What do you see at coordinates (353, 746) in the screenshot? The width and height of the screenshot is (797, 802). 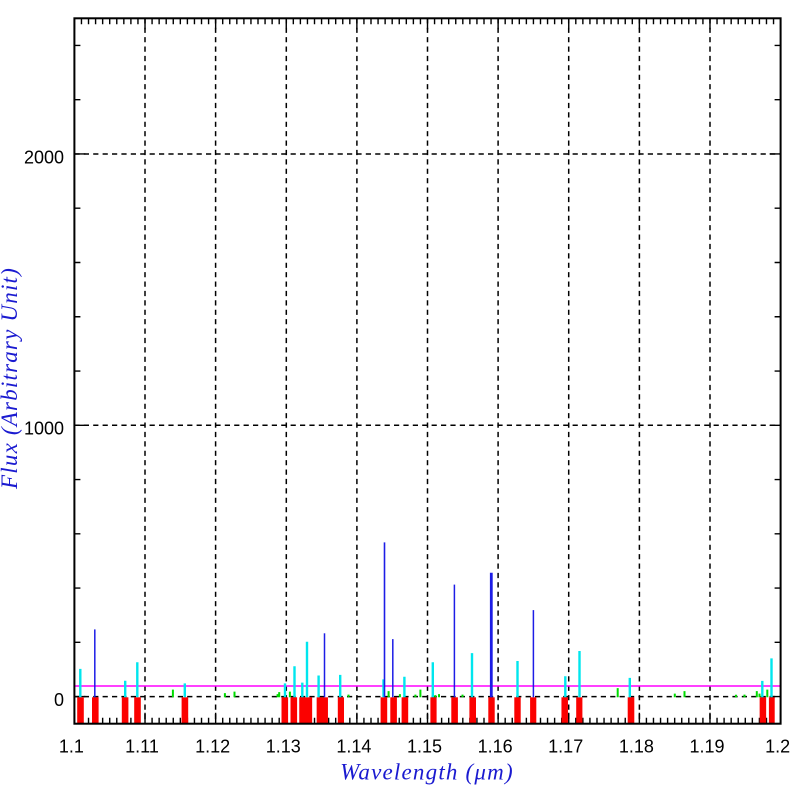 I see `svg-text: 1.14` at bounding box center [353, 746].